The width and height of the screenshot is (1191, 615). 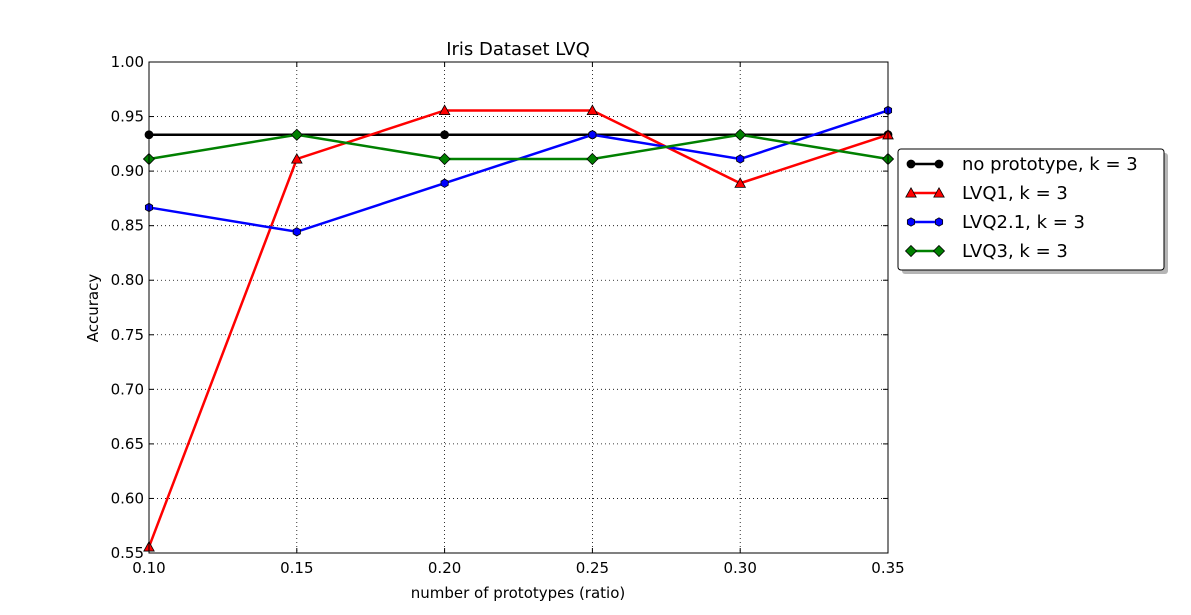 What do you see at coordinates (739, 568) in the screenshot?
I see `x-tick-label: 0.30` at bounding box center [739, 568].